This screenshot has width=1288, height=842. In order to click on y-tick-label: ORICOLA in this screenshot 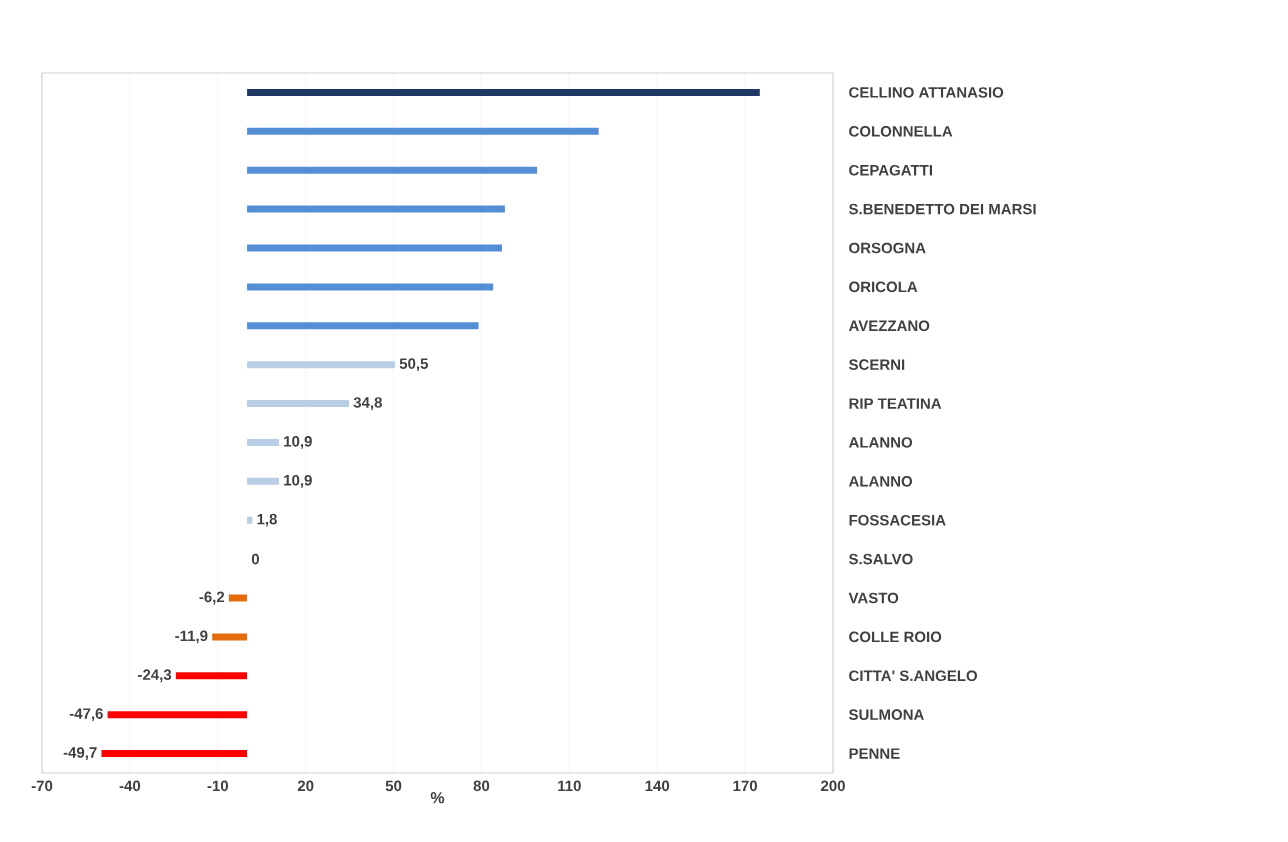, I will do `click(883, 287)`.